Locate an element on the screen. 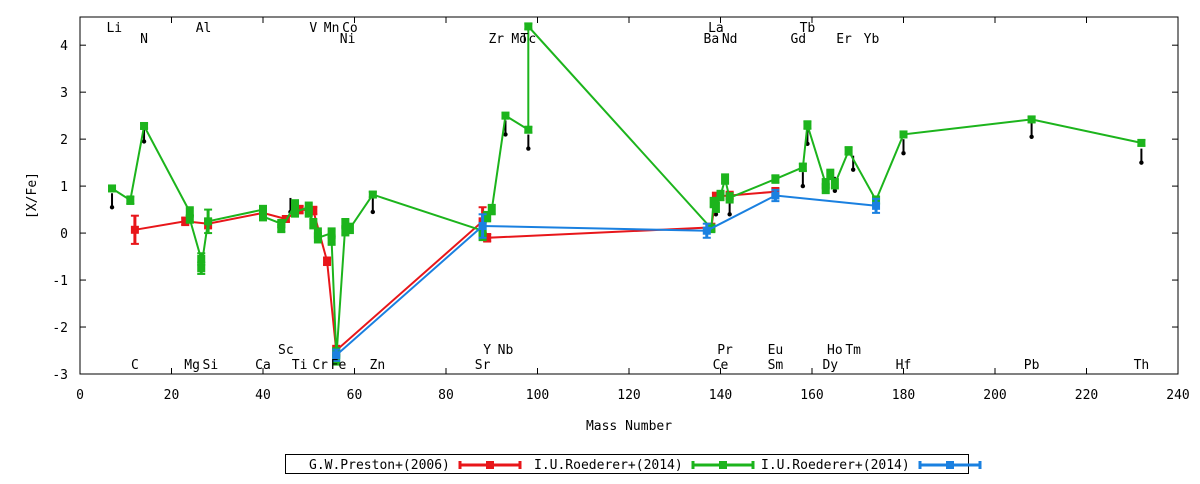  x-tick-label: 200 is located at coordinates (994, 395).